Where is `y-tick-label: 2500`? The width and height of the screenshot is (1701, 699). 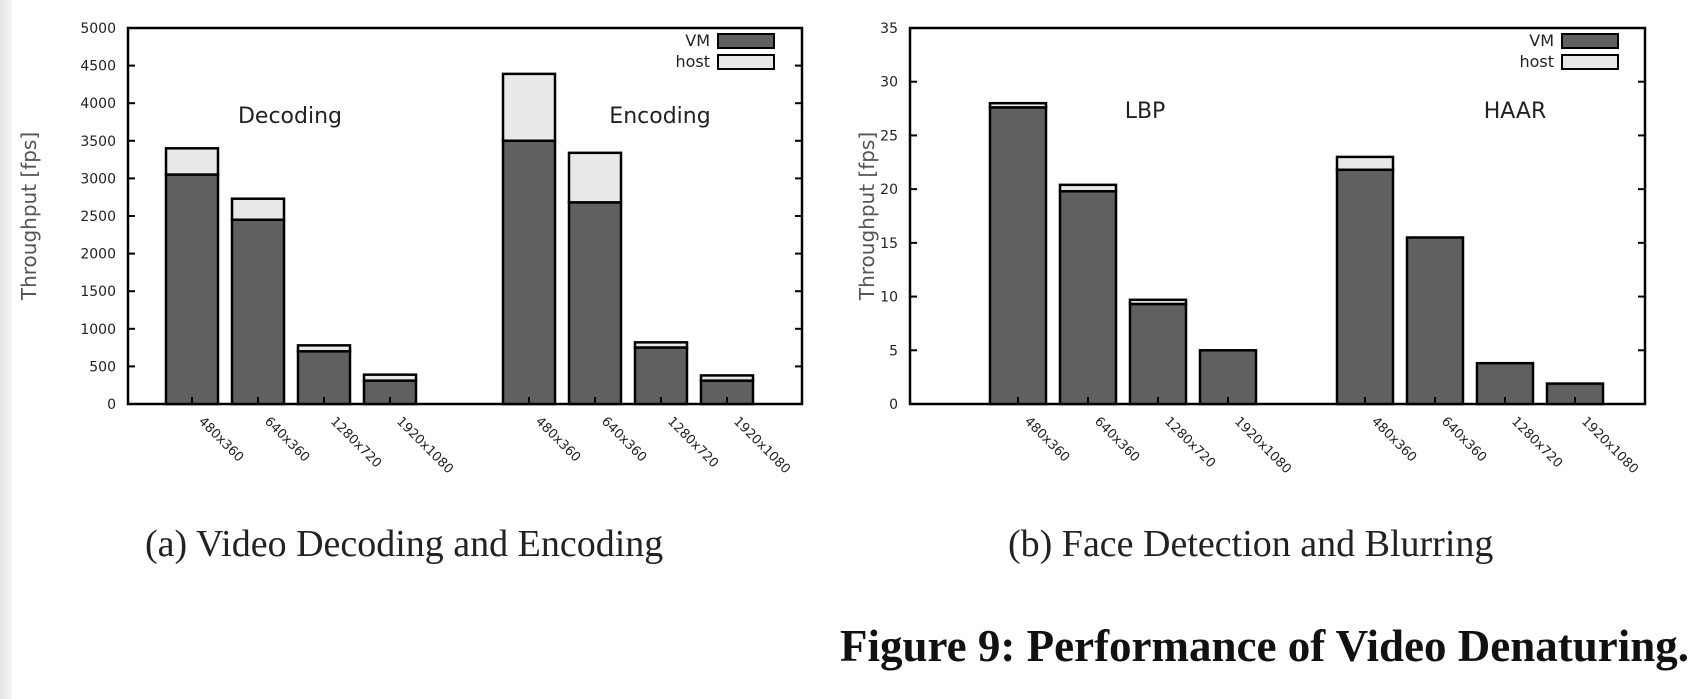 y-tick-label: 2500 is located at coordinates (98, 217).